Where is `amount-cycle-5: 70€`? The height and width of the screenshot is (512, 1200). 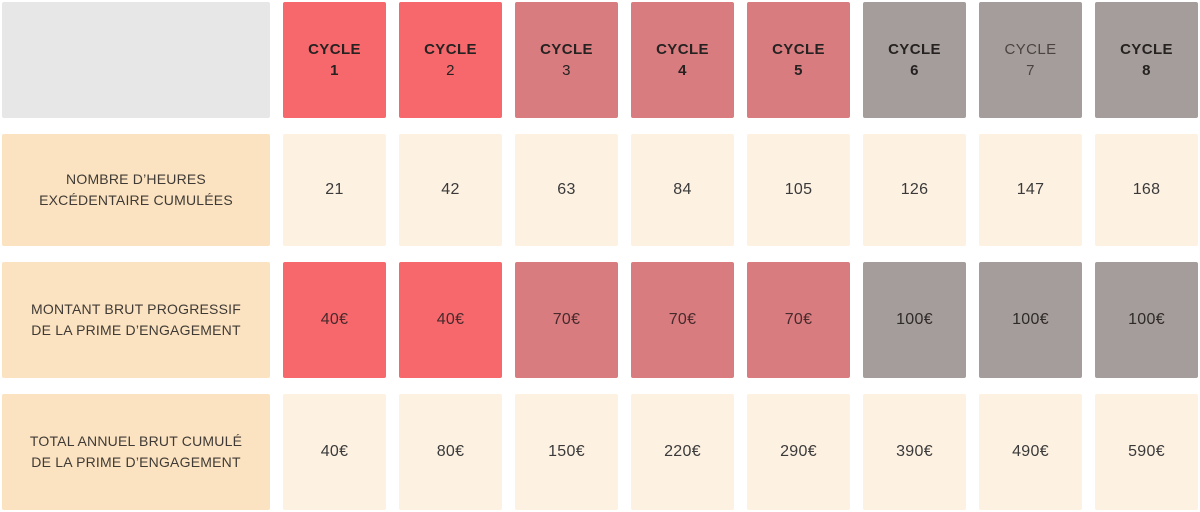 amount-cycle-5: 70€ is located at coordinates (798, 320).